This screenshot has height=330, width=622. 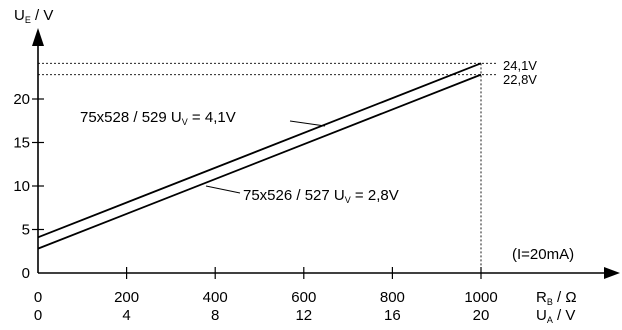 I want to click on current-annotation: (I=20mA), so click(x=543, y=254).